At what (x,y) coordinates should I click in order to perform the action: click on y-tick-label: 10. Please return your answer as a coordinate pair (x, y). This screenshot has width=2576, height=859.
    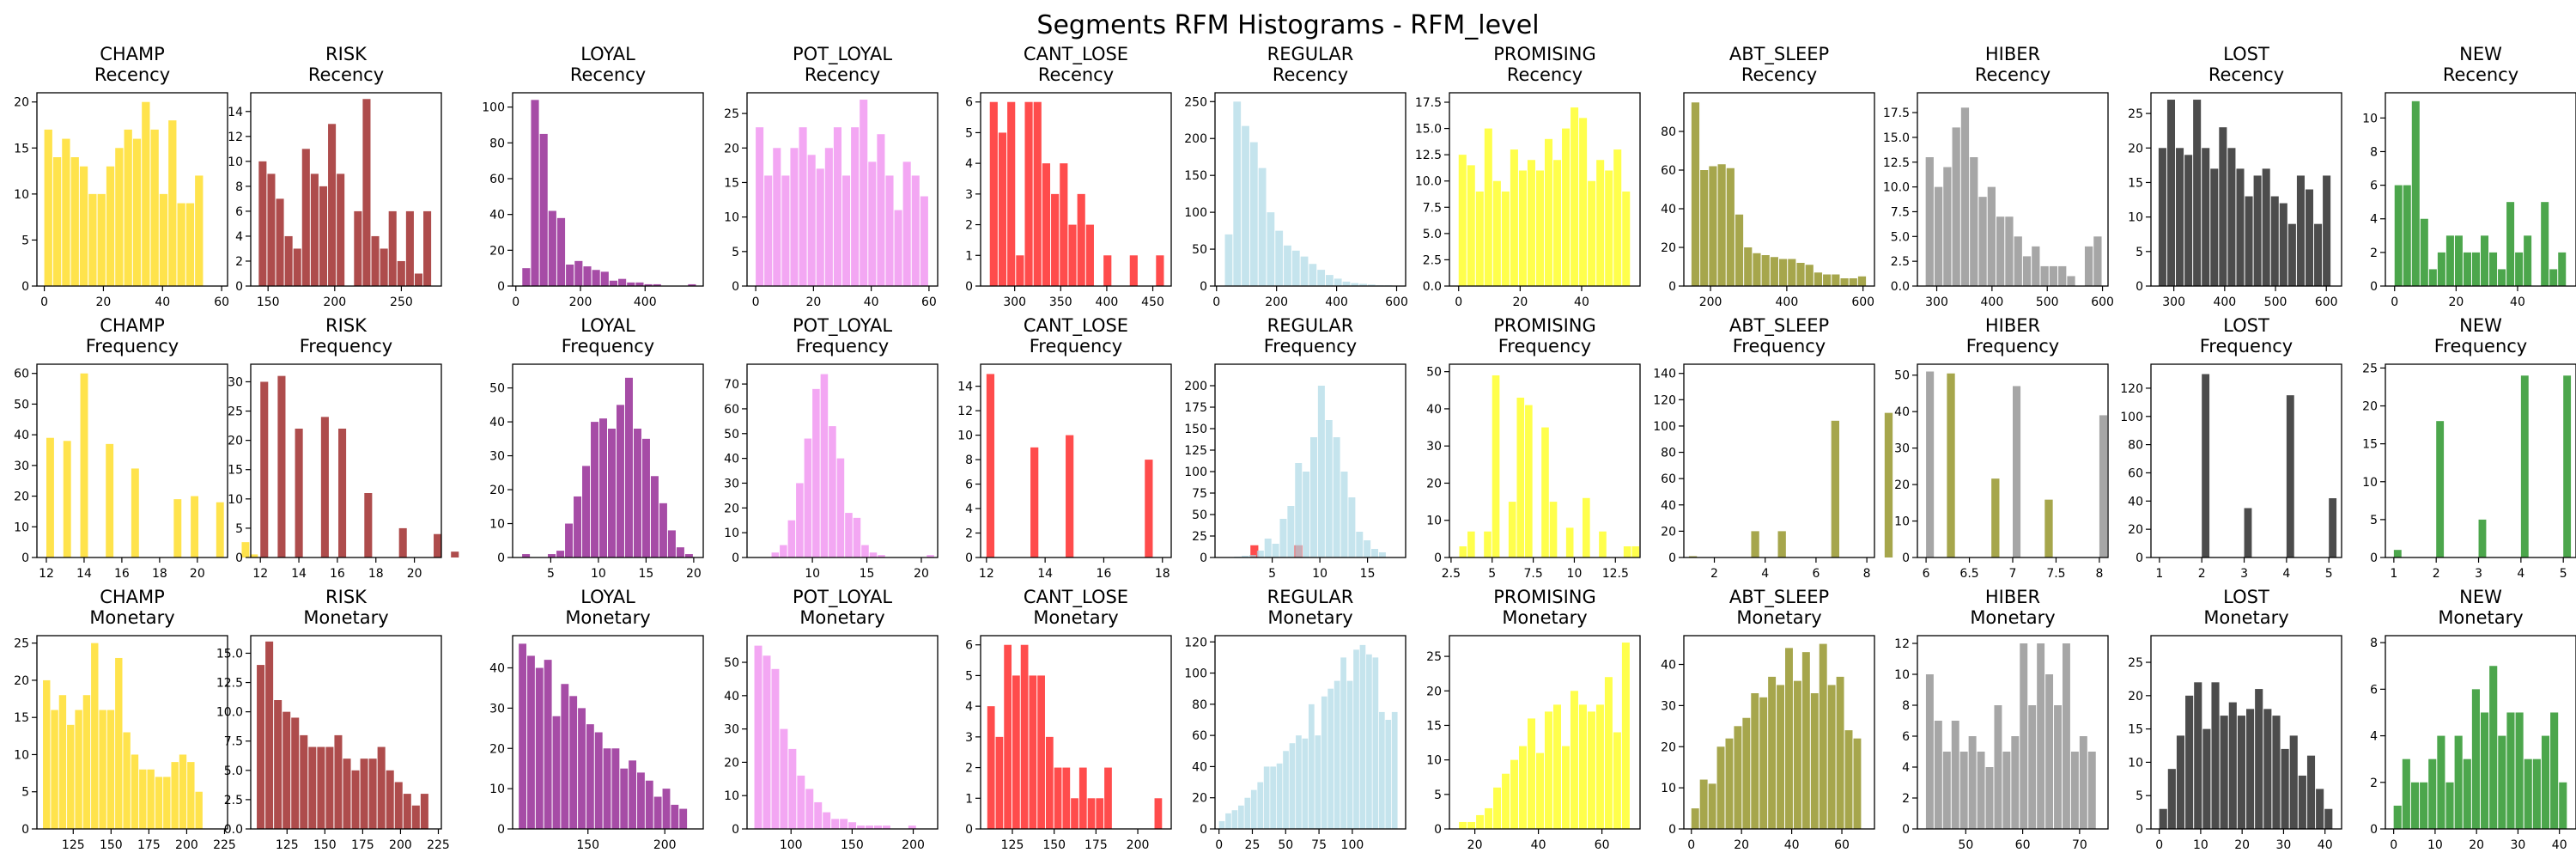
    Looking at the image, I should click on (731, 796).